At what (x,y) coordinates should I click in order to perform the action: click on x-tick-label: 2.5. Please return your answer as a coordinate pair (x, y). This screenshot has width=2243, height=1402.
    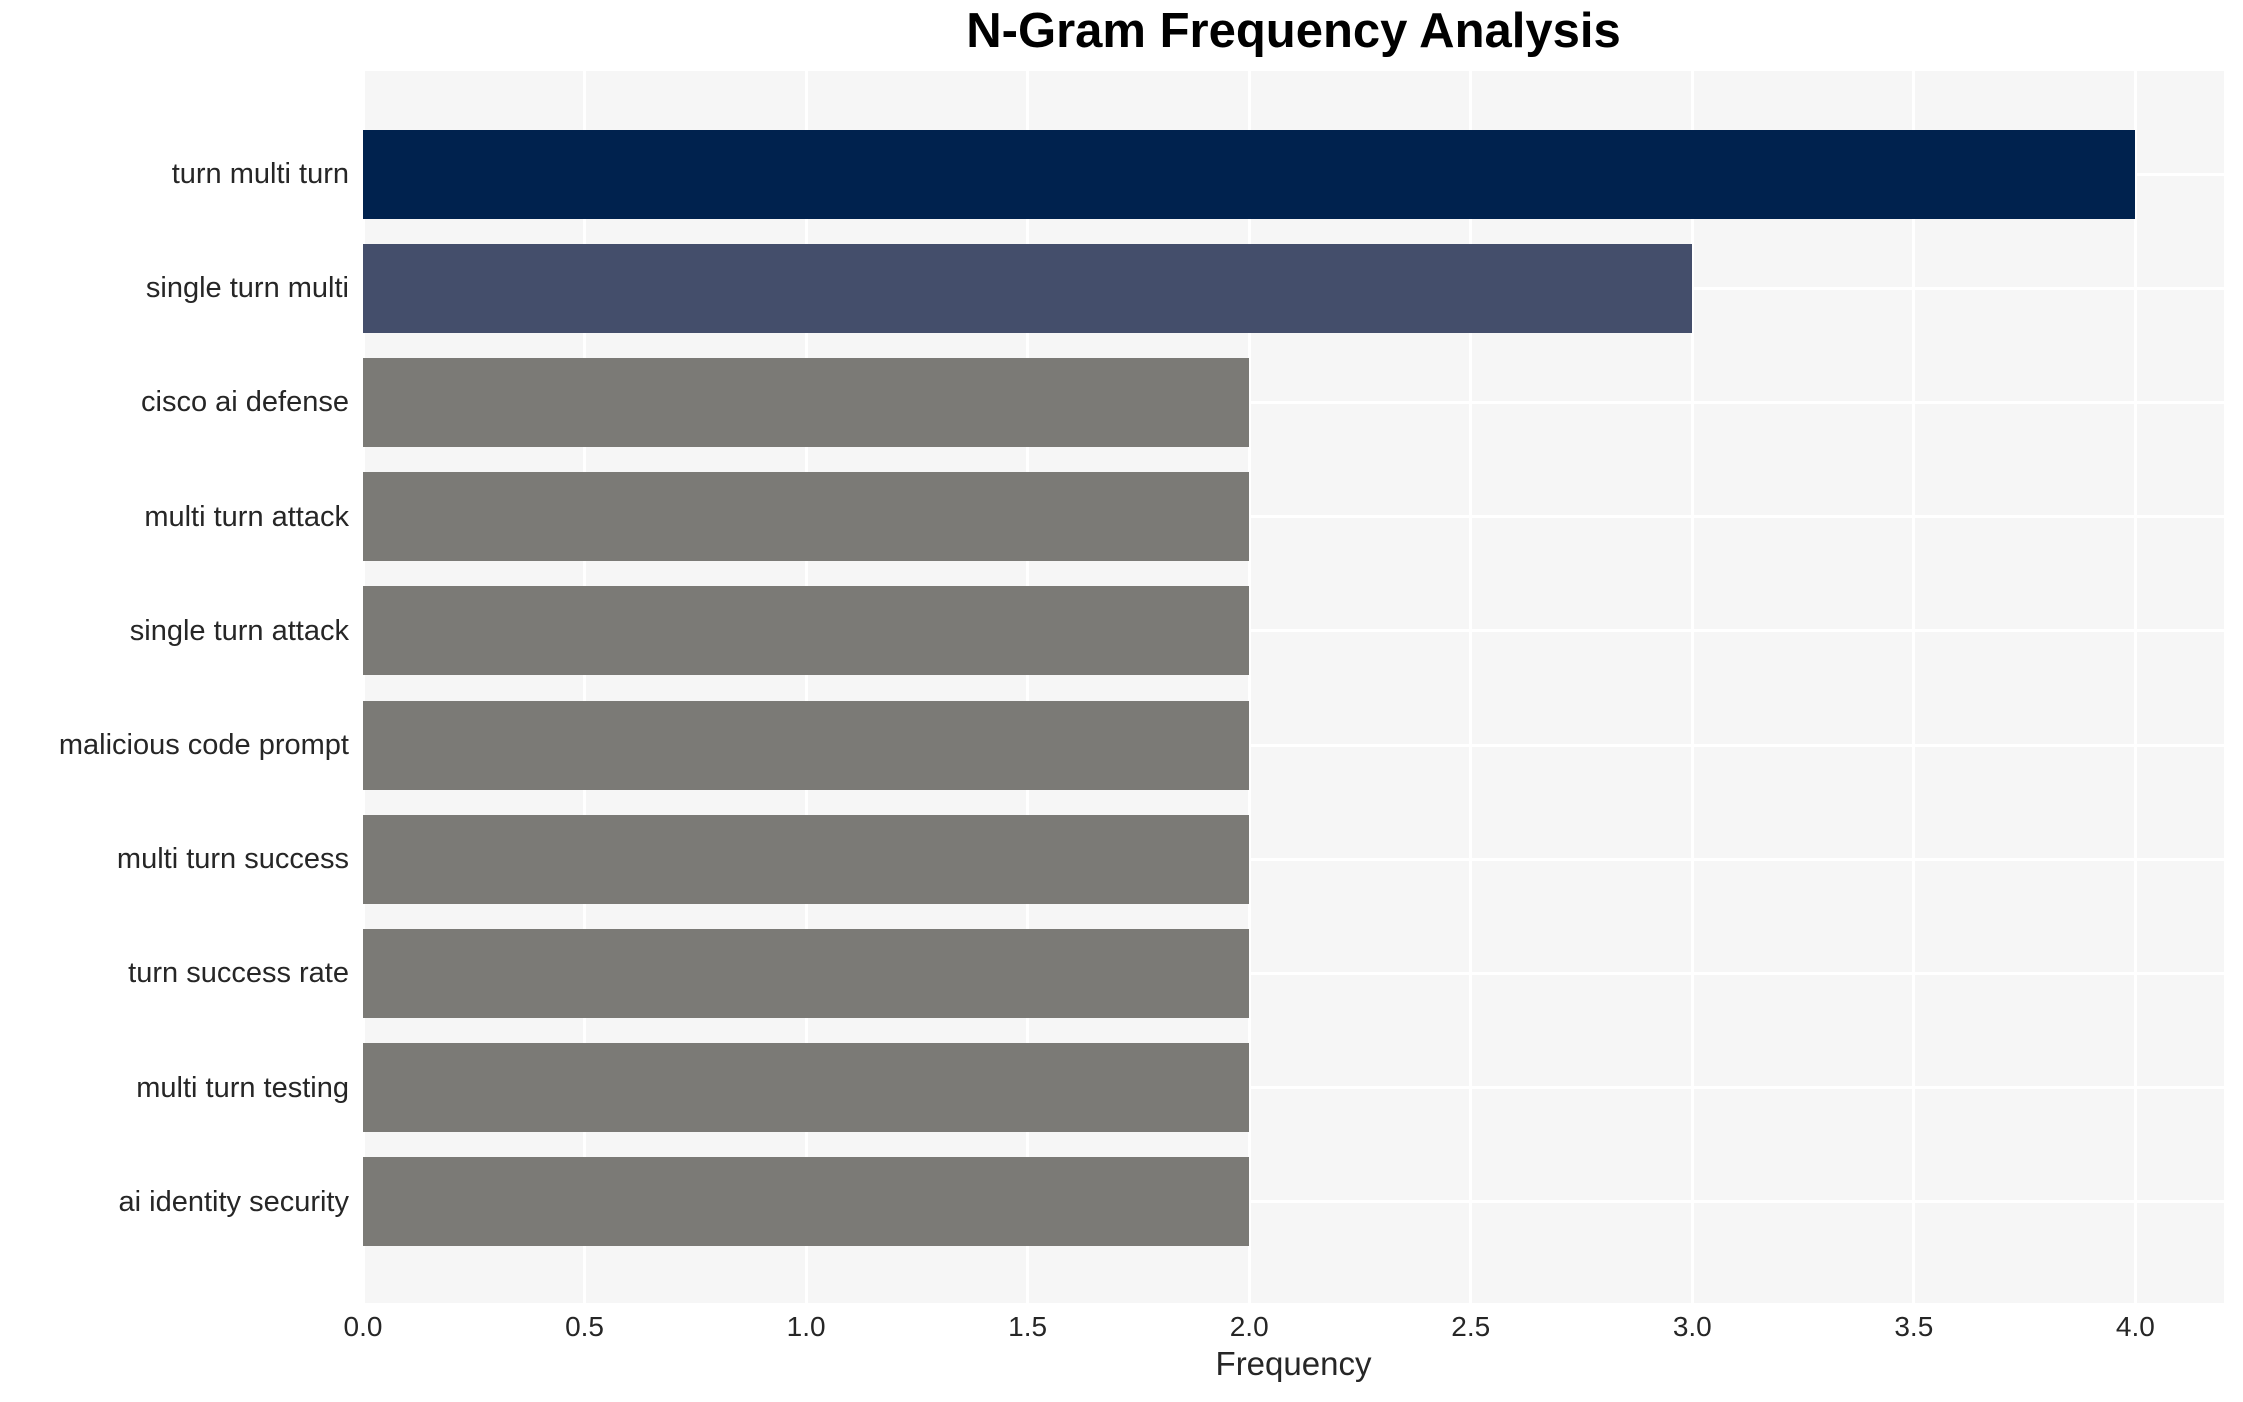
    Looking at the image, I should click on (1471, 1326).